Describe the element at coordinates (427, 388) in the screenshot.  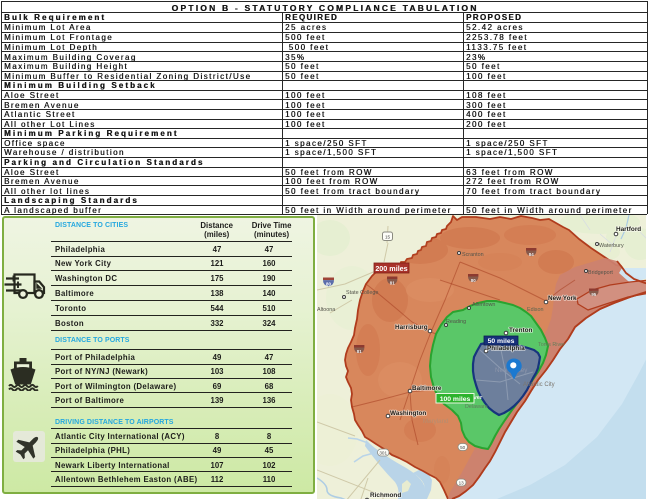
I see `svg-text: Baltimore` at that location.